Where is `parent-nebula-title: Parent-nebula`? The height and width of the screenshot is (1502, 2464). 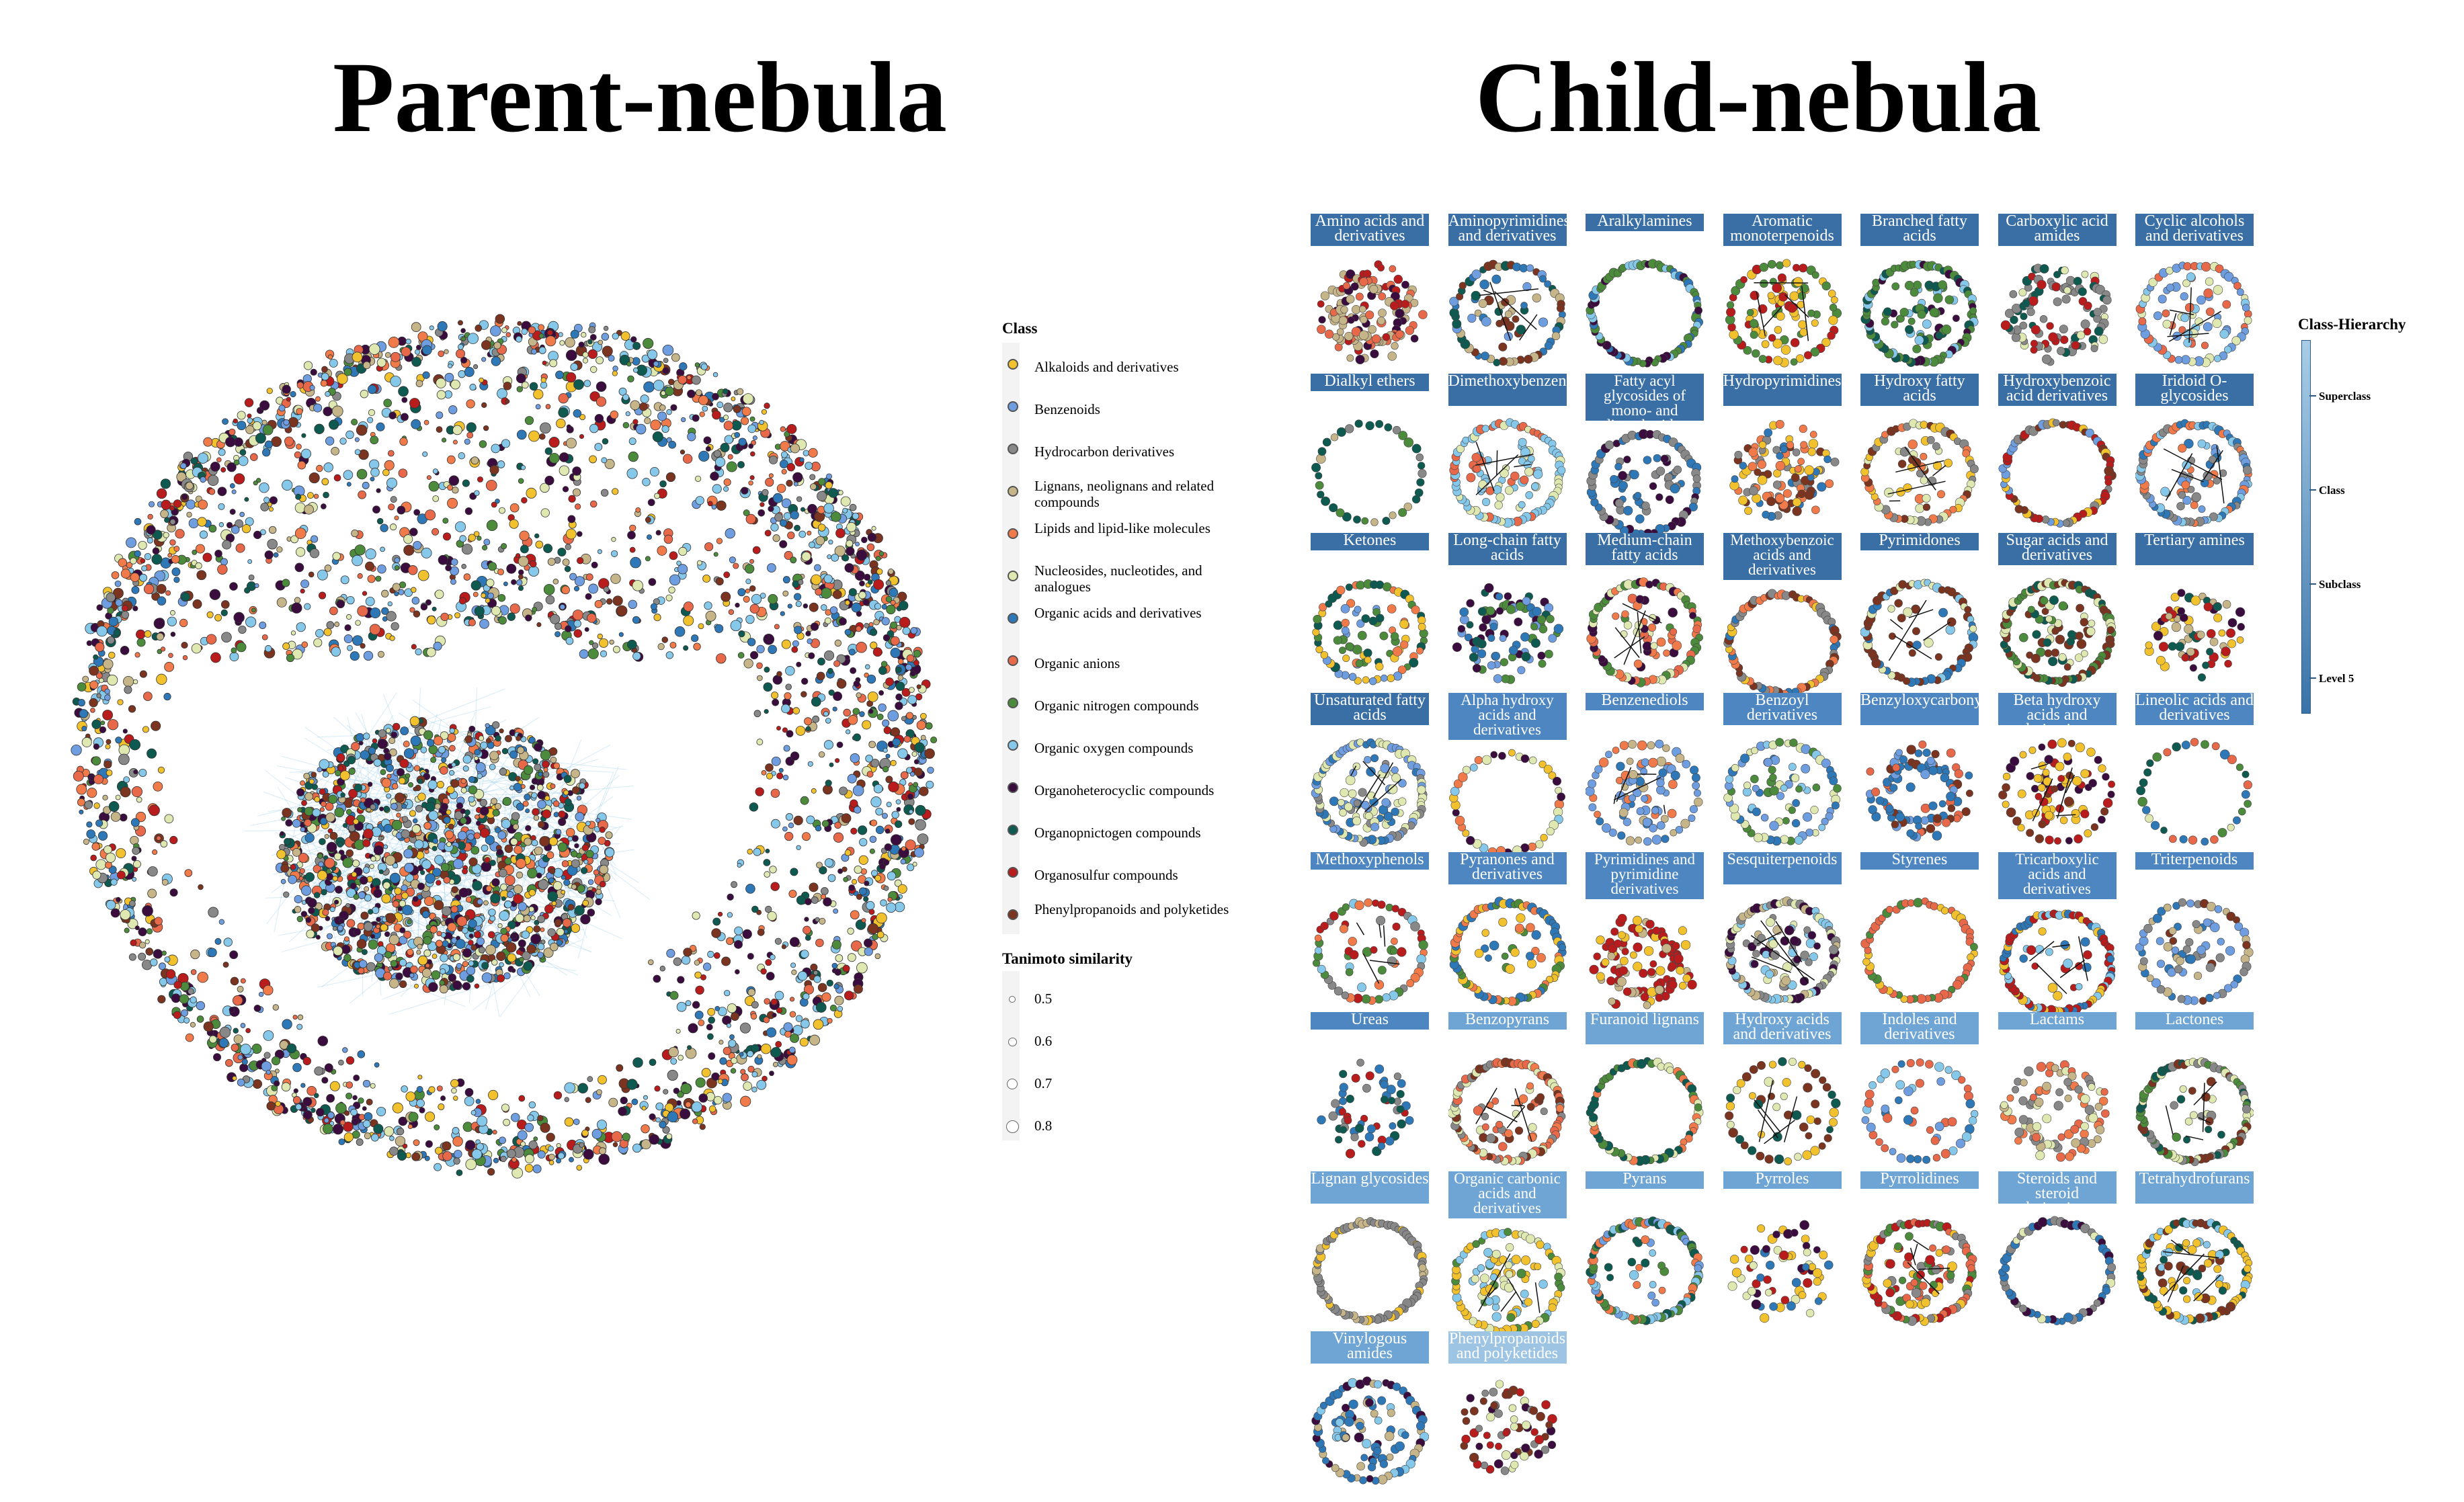
parent-nebula-title: Parent-nebula is located at coordinates (640, 97).